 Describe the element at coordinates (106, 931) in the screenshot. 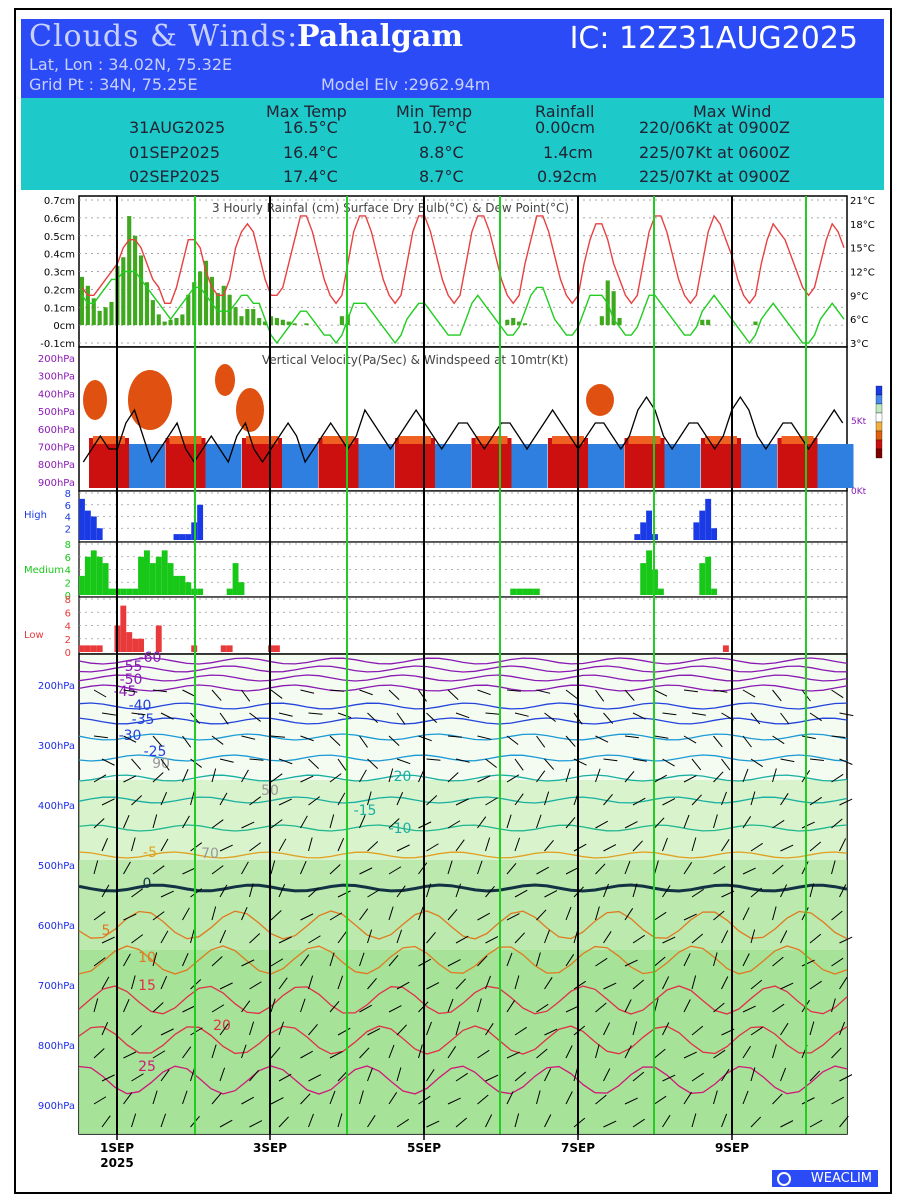

I see `contour-label: 5` at that location.